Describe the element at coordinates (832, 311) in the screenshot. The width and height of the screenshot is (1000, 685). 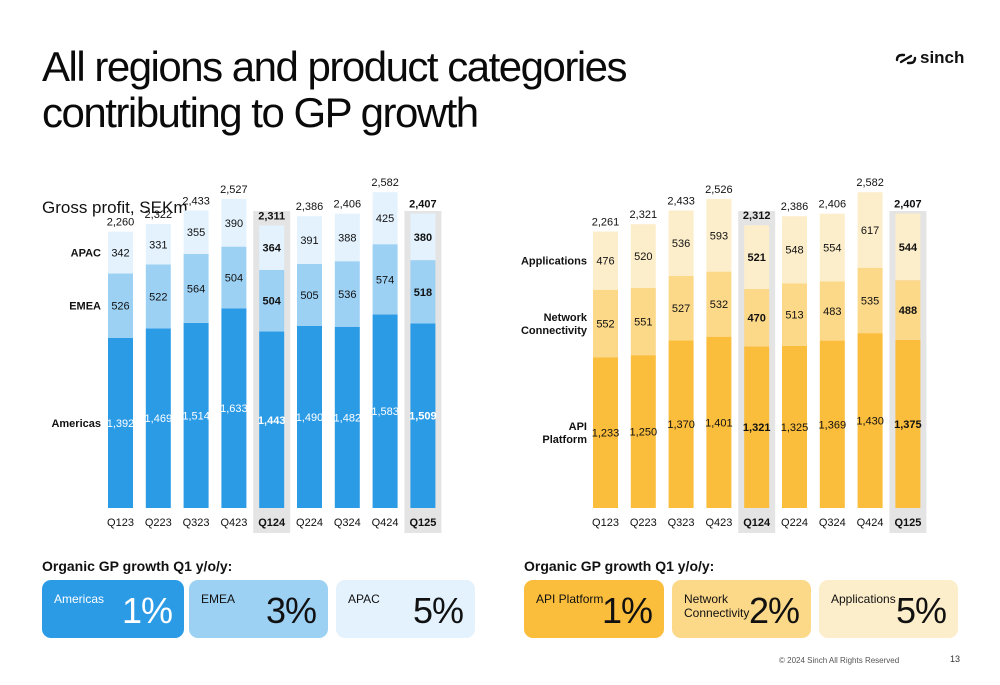
I see `bar-network-connectivity-Q324` at that location.